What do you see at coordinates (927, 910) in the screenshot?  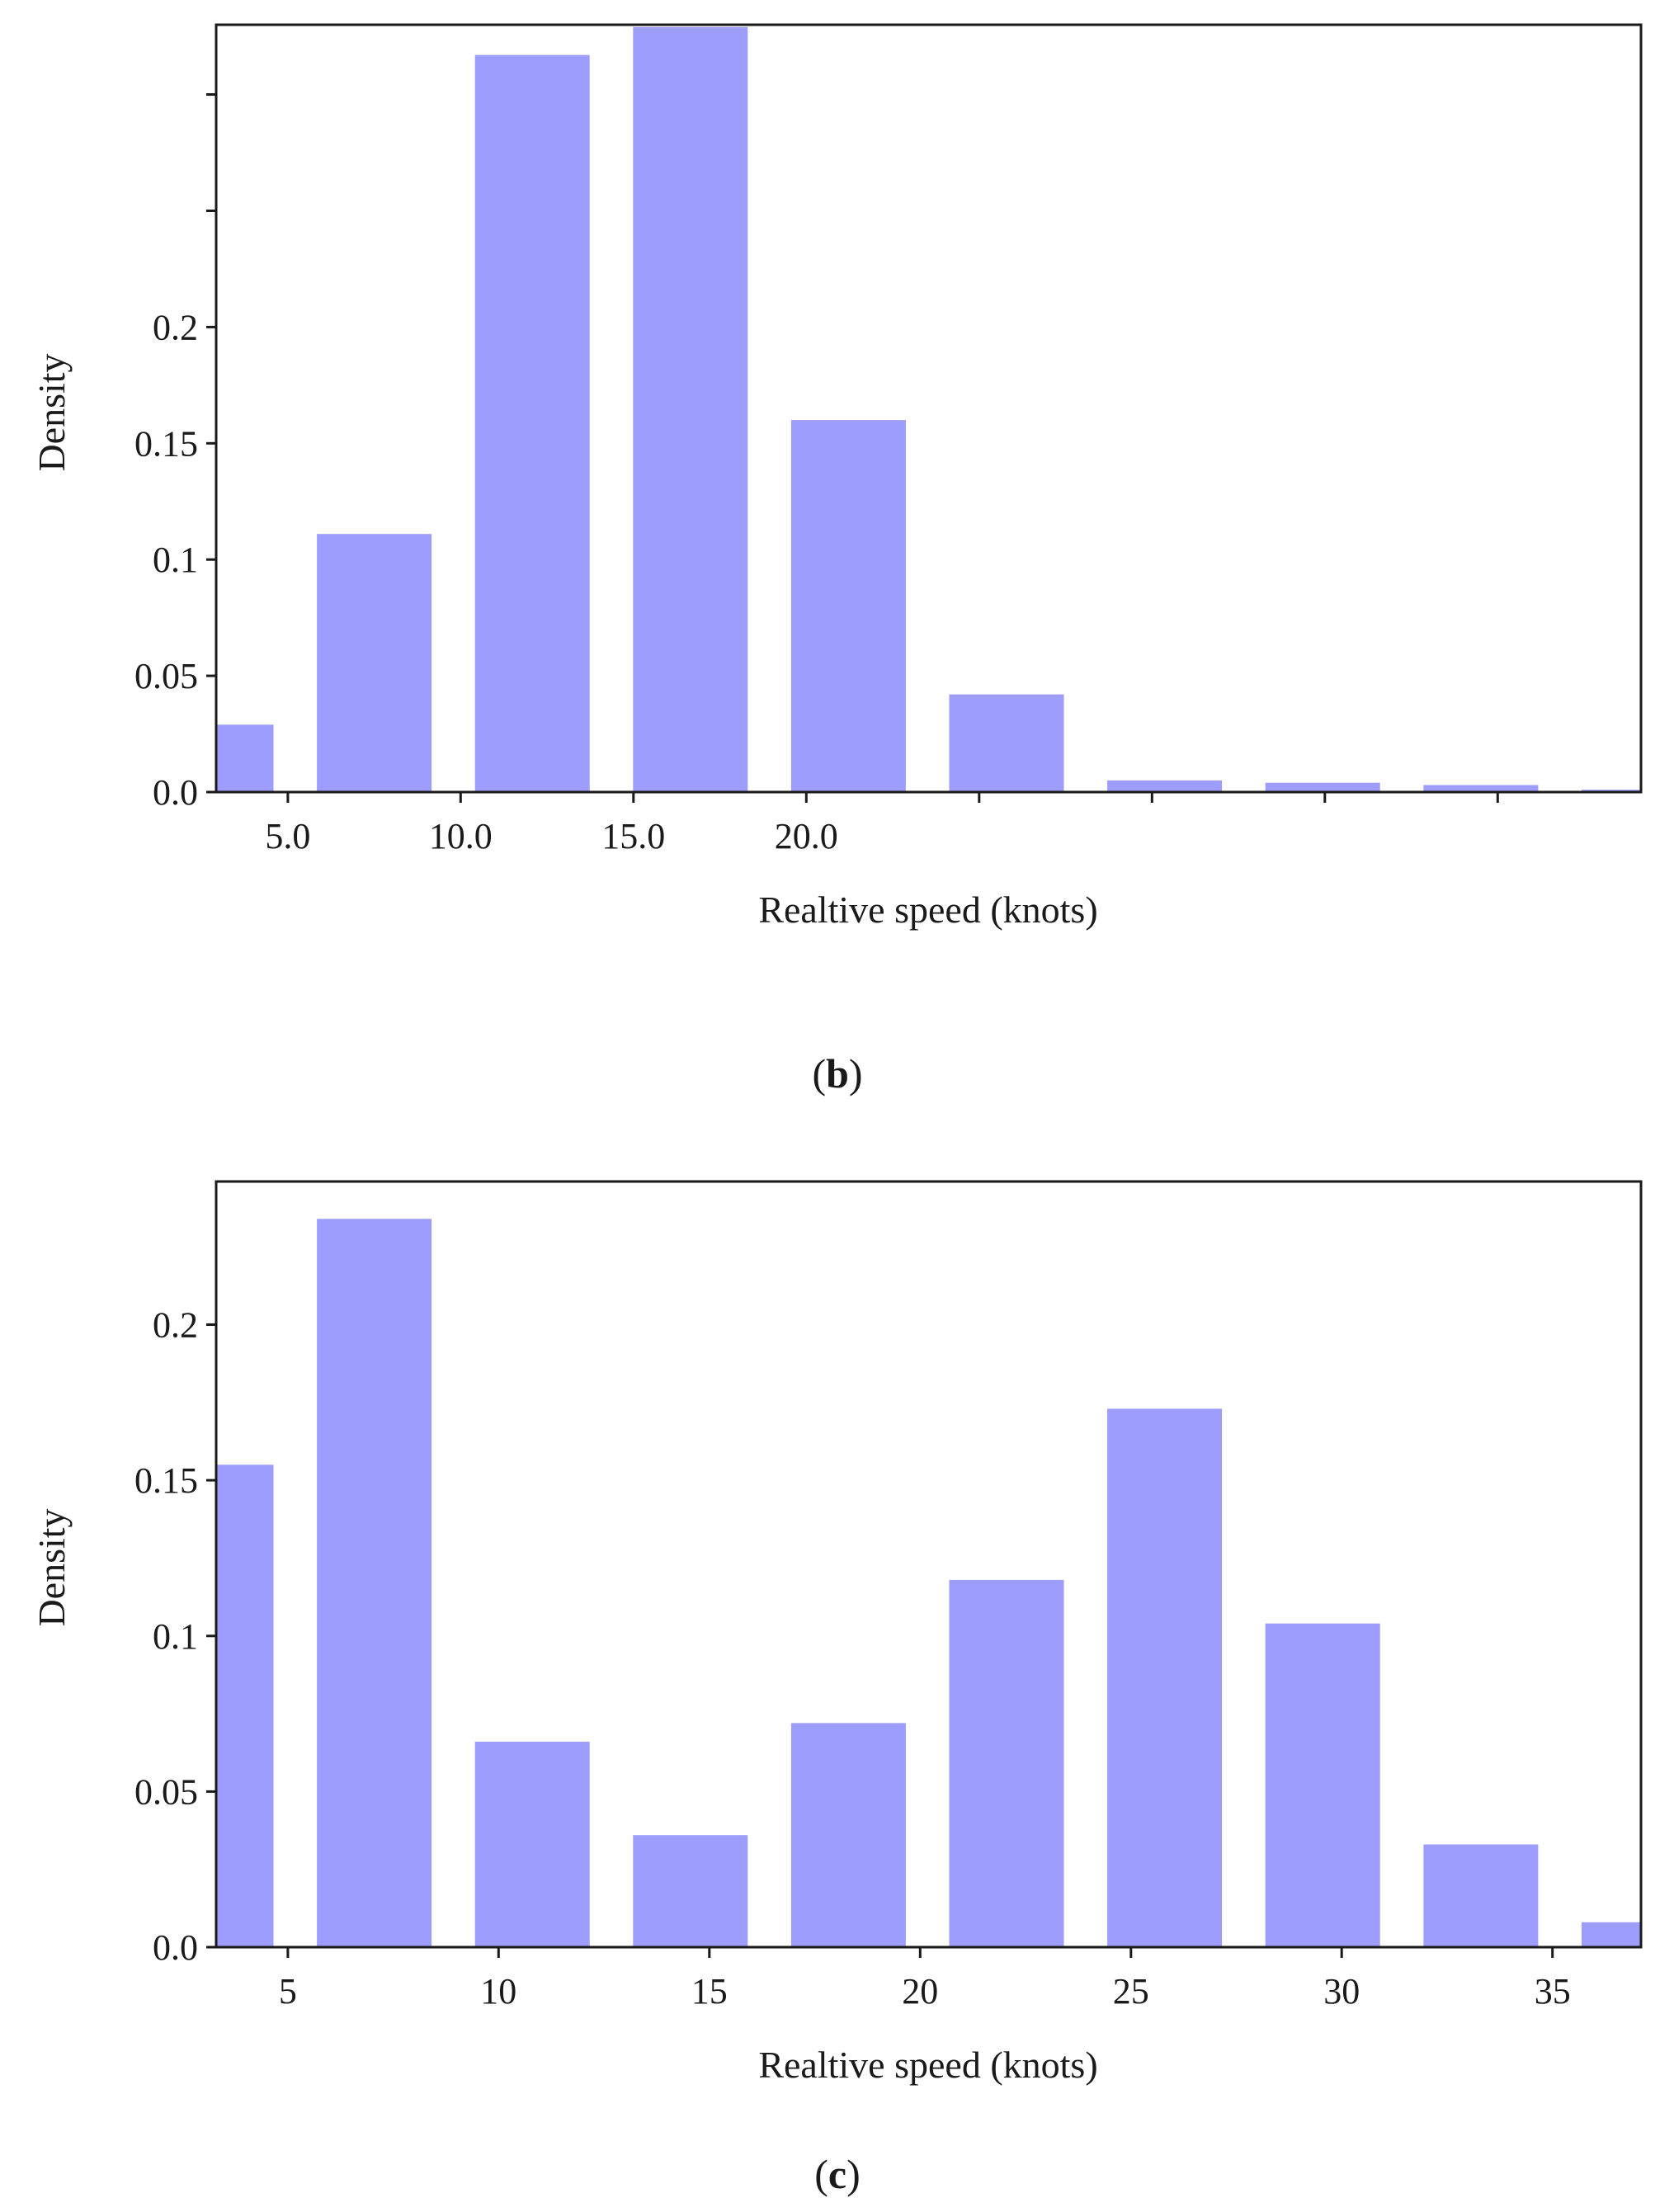 I see `x-axis-label-b: Realtive speed (knots)` at bounding box center [927, 910].